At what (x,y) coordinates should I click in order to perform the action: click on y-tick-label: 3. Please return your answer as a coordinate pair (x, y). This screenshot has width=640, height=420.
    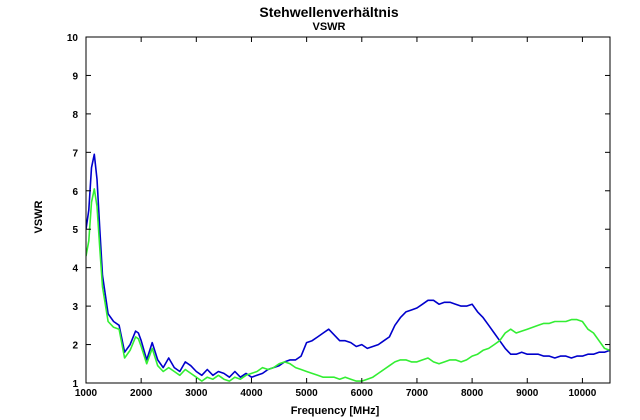
    Looking at the image, I should click on (75, 307).